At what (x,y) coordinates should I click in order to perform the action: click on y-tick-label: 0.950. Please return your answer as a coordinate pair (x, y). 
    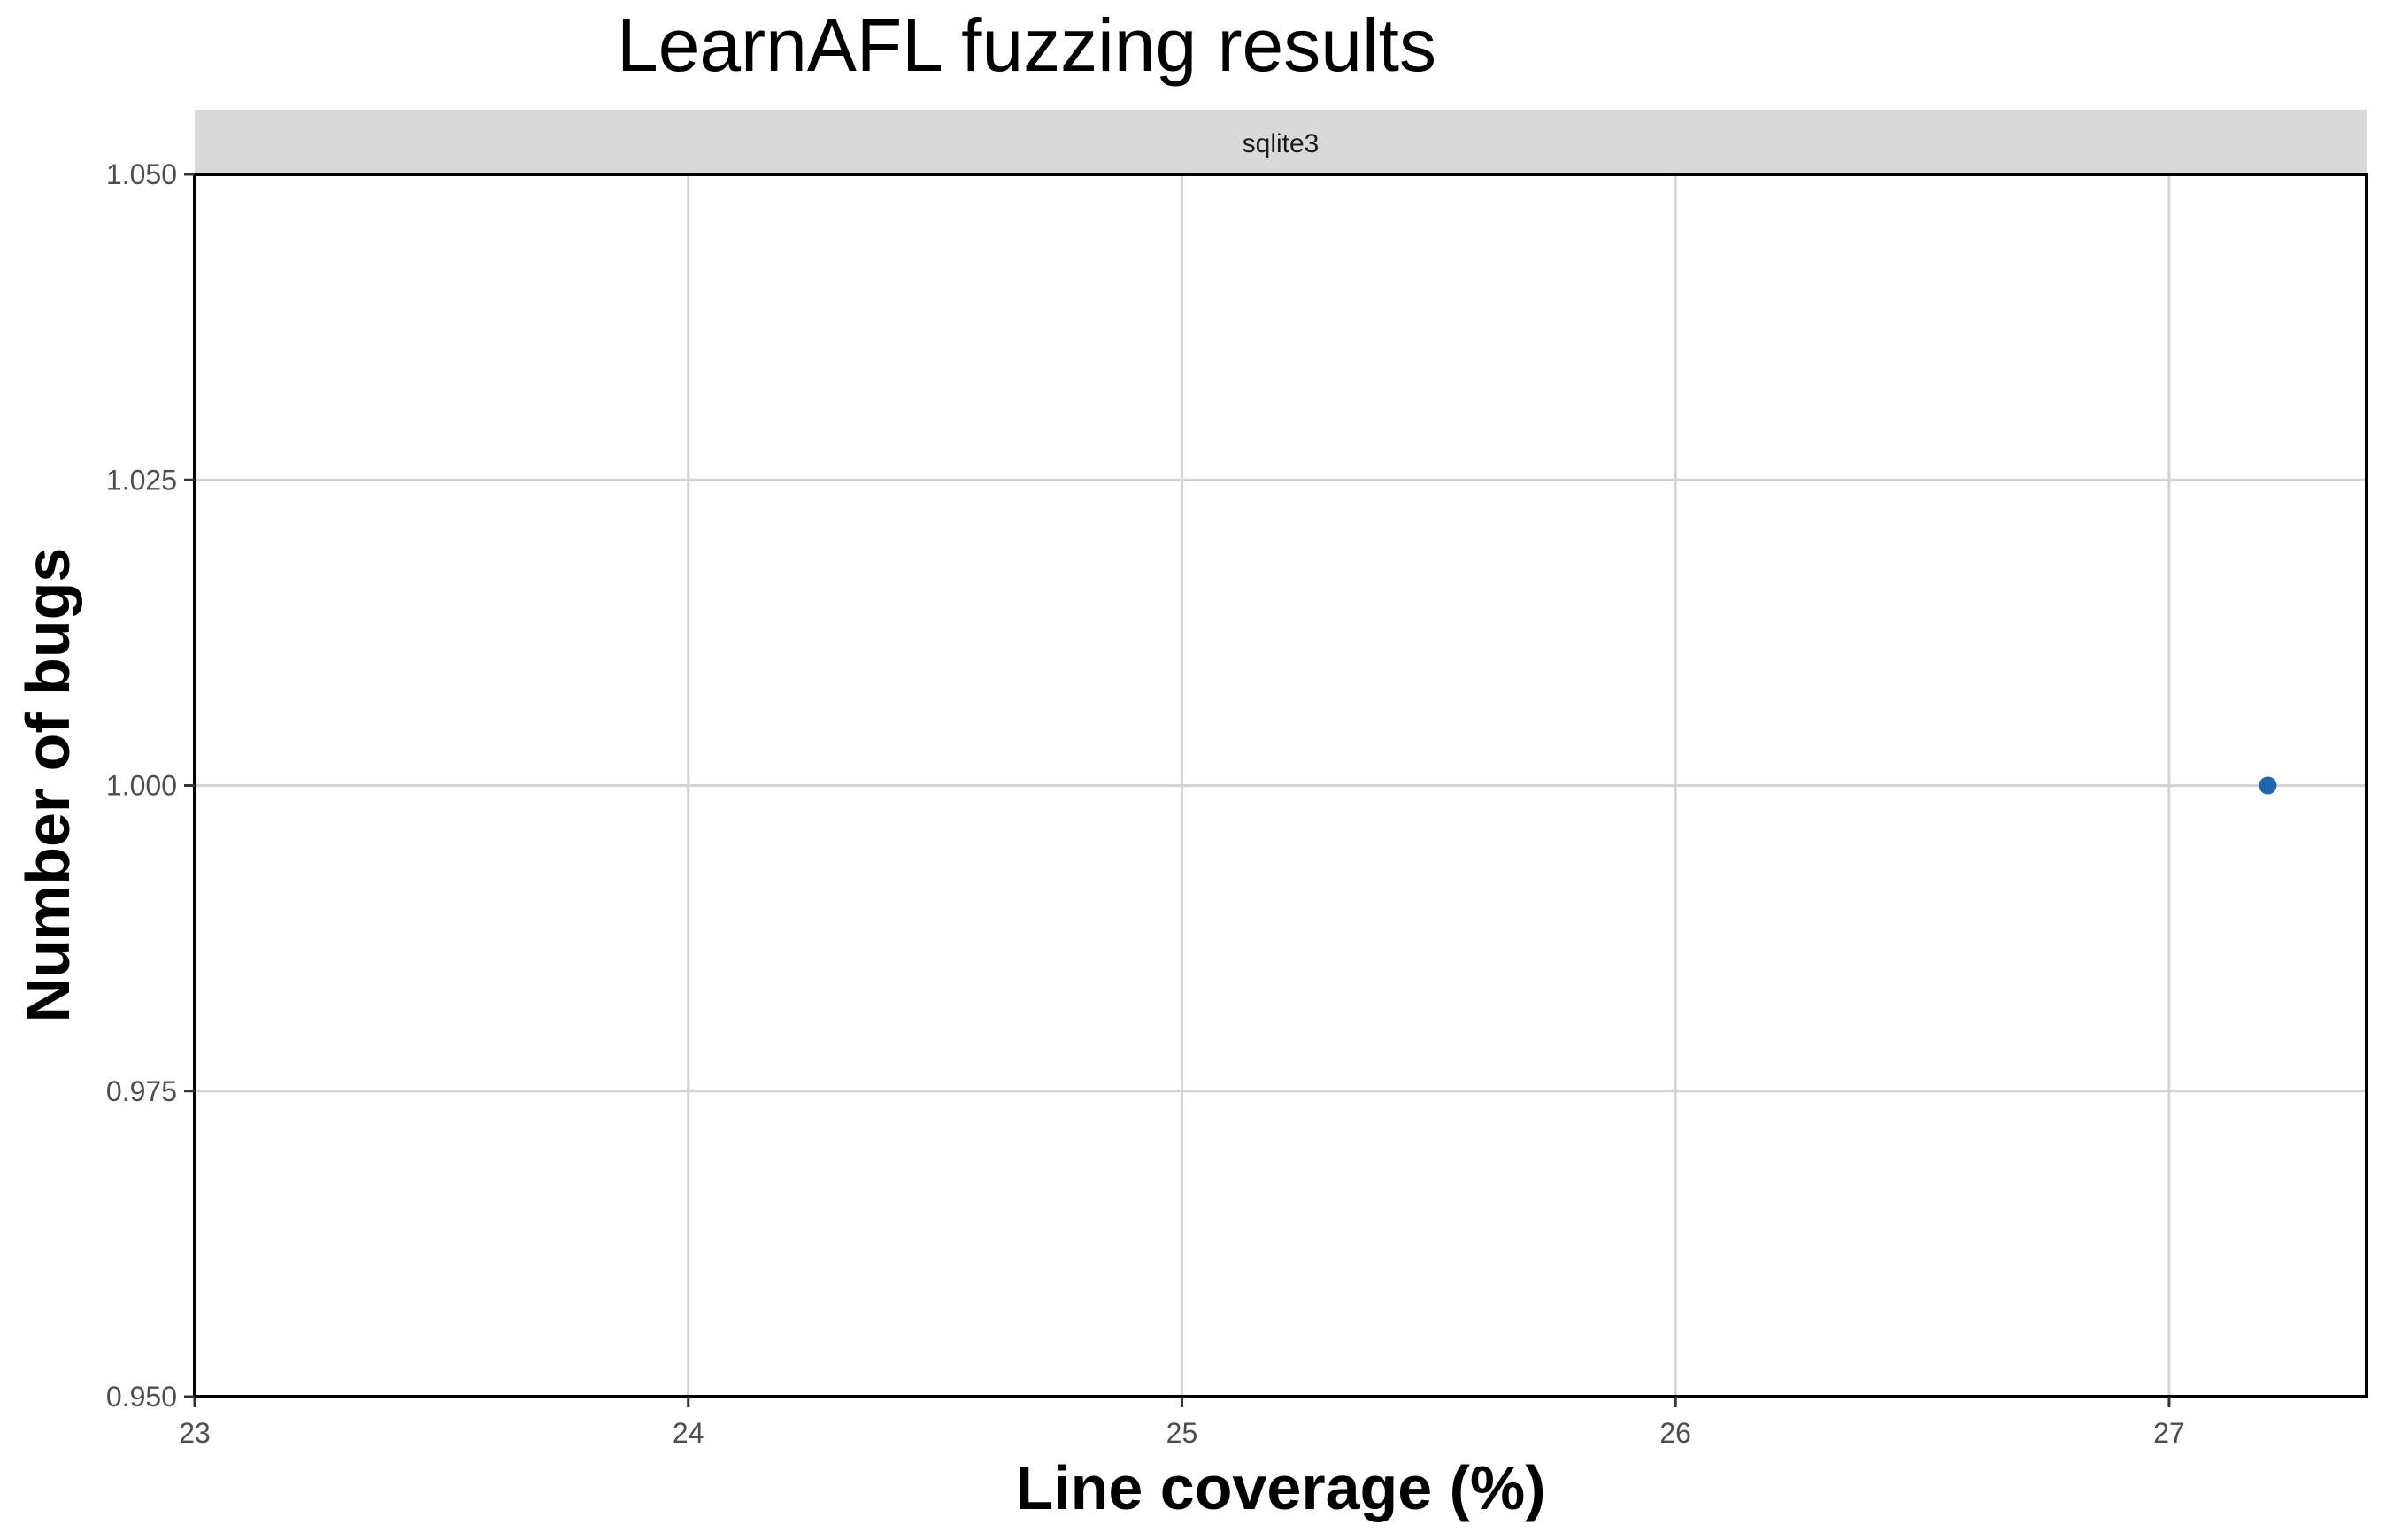
    Looking at the image, I should click on (141, 1397).